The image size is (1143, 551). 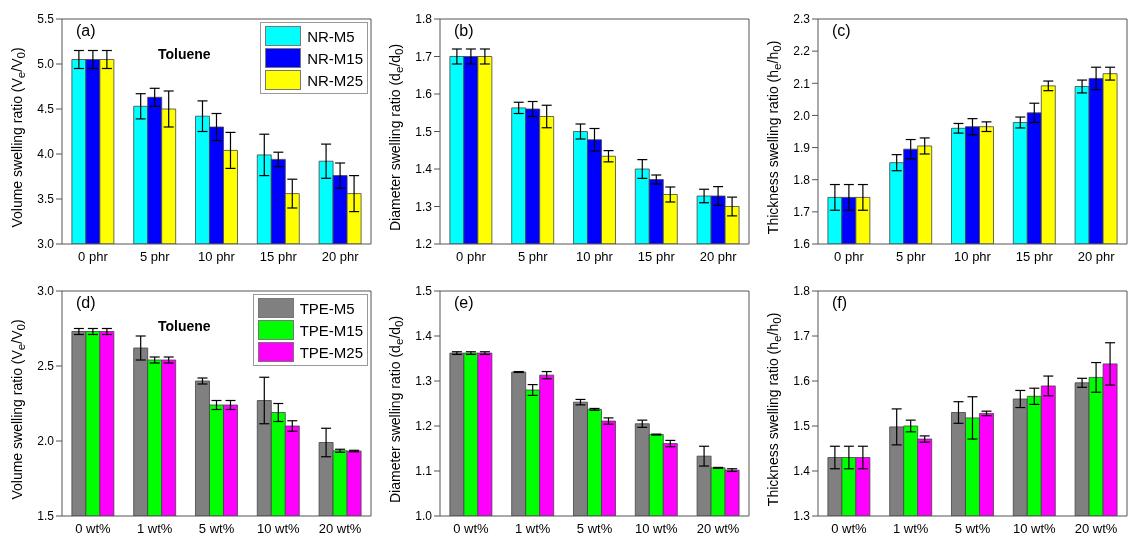 What do you see at coordinates (46, 366) in the screenshot?
I see `y-tick-label: 2.5` at bounding box center [46, 366].